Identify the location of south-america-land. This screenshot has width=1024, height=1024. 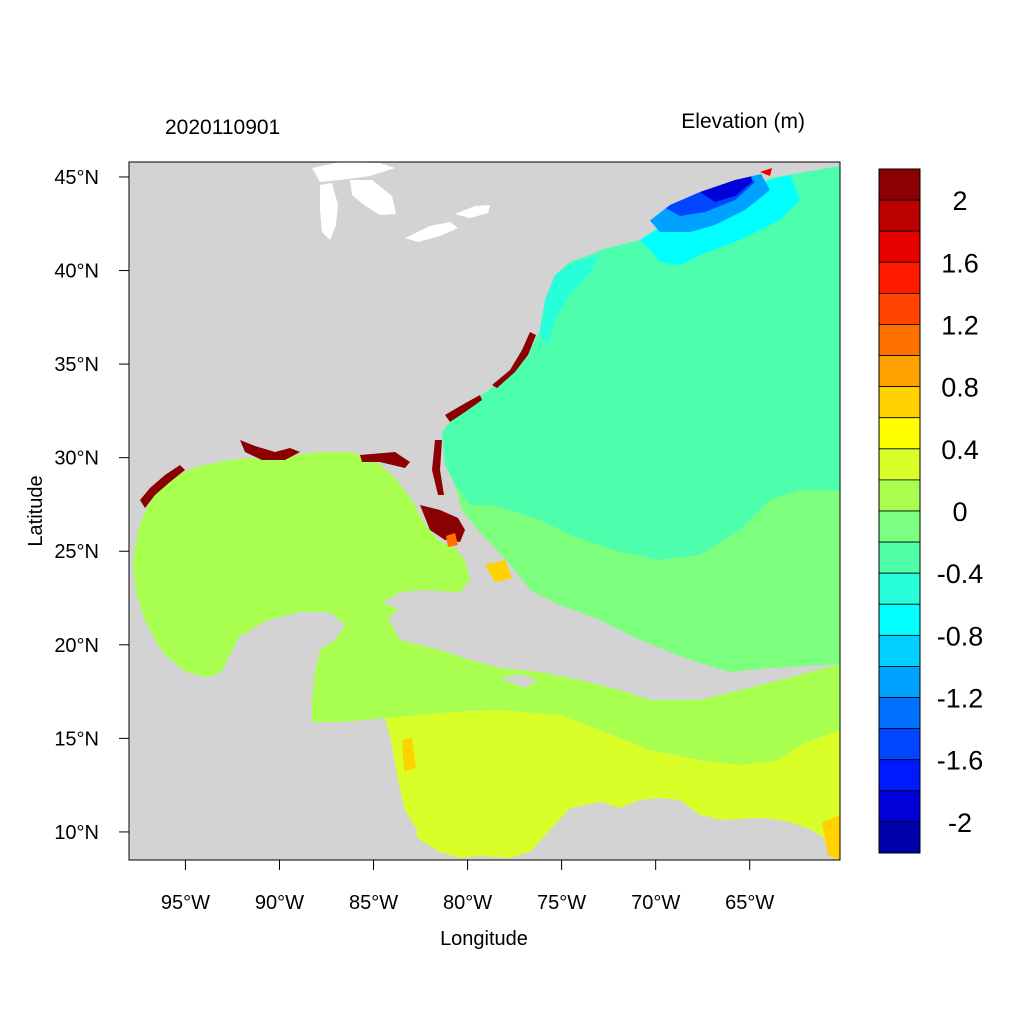
(660, 829).